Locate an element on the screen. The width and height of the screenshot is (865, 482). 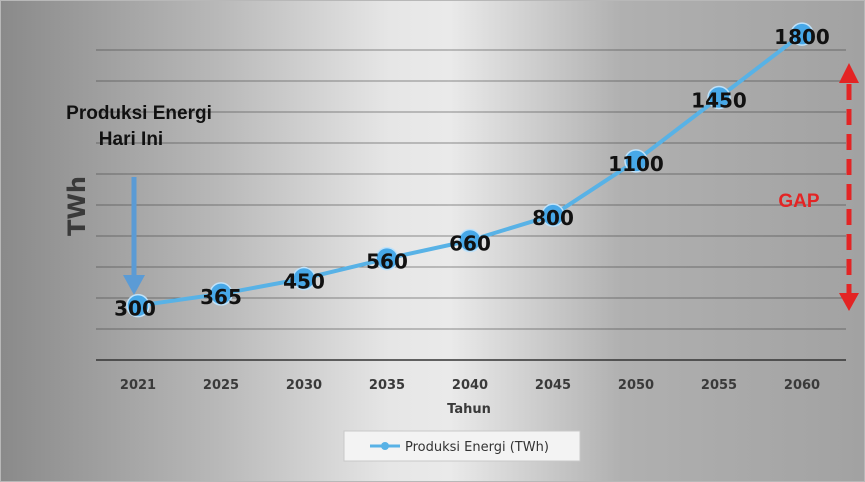
x-tick-label: 2021 is located at coordinates (138, 385).